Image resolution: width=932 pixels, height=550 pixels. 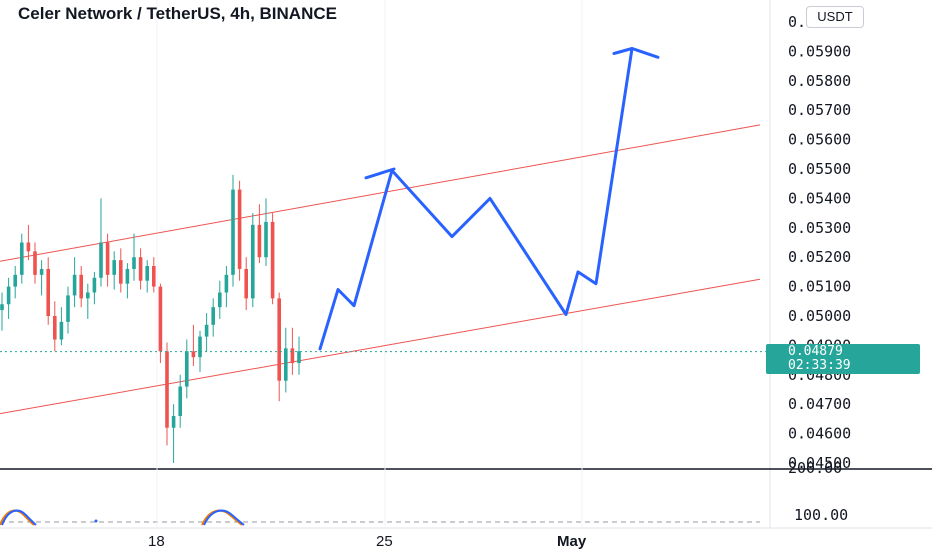 What do you see at coordinates (380, 173) in the screenshot?
I see `projection-peak-mark` at bounding box center [380, 173].